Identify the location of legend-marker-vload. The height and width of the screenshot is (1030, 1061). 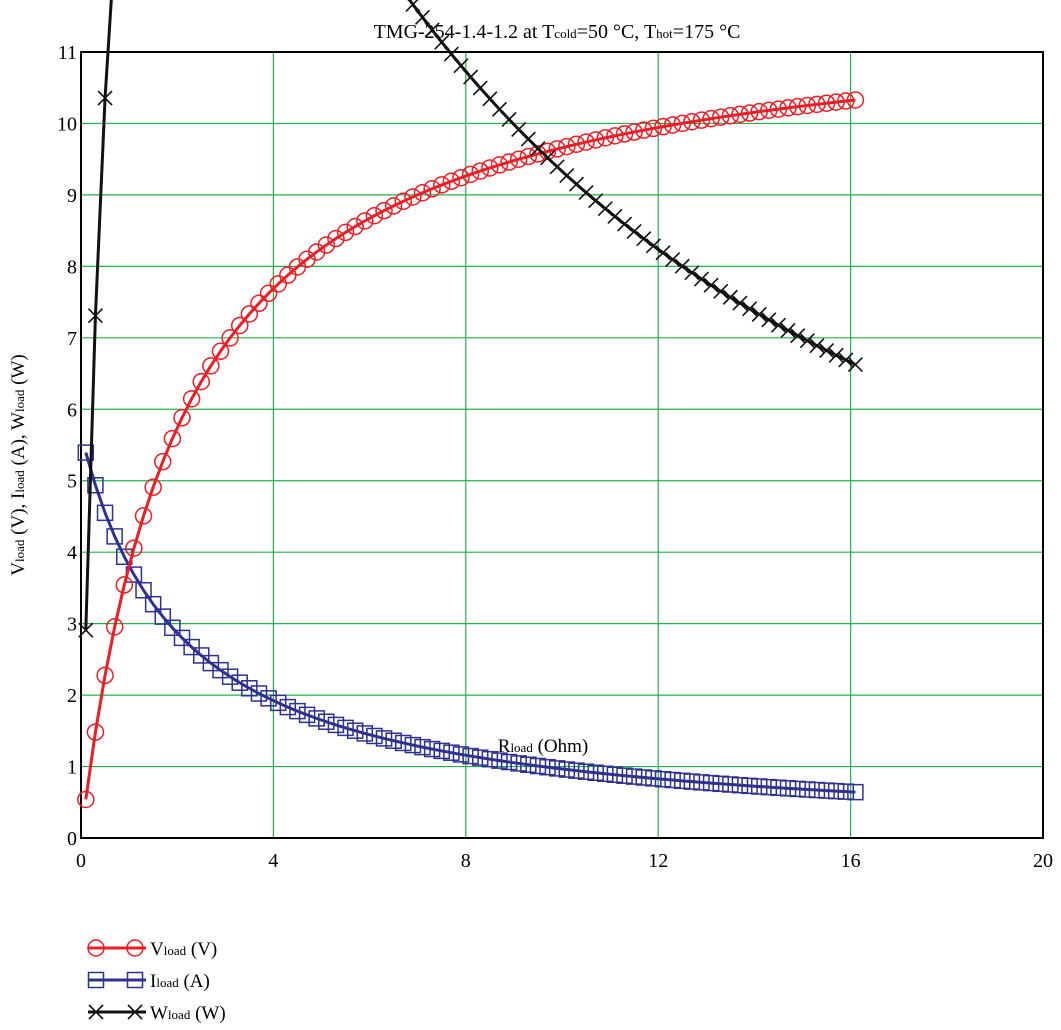
(135, 948).